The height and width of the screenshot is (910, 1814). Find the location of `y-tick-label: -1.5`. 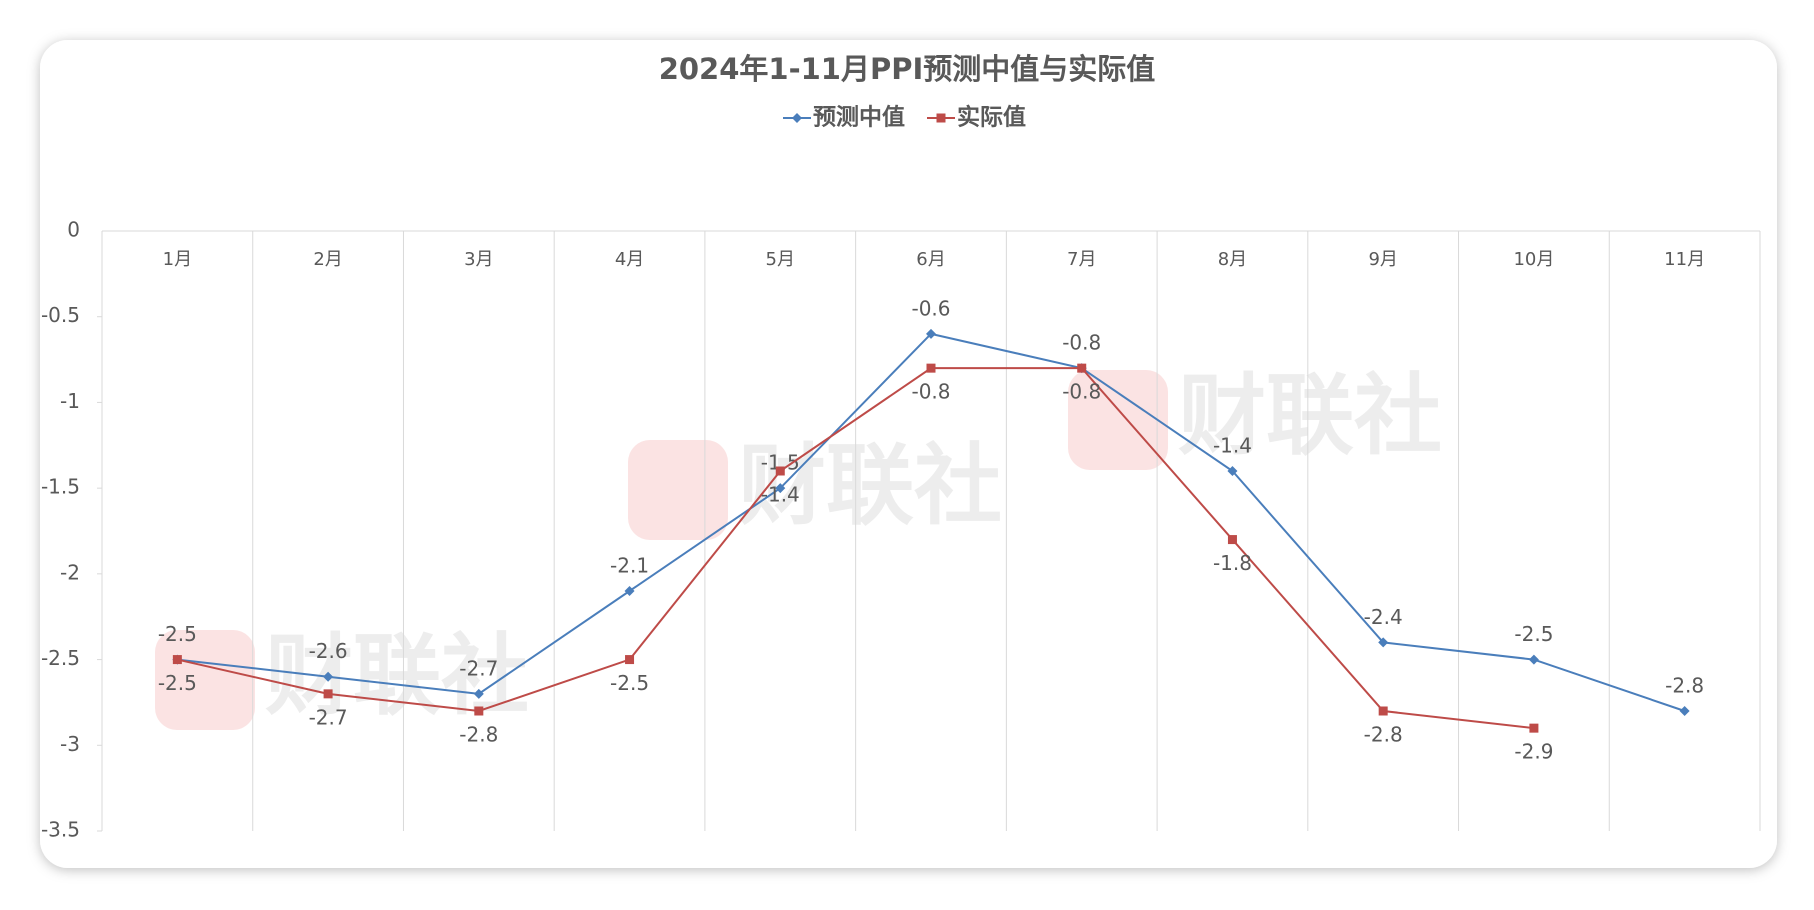

y-tick-label: -1.5 is located at coordinates (60, 487).